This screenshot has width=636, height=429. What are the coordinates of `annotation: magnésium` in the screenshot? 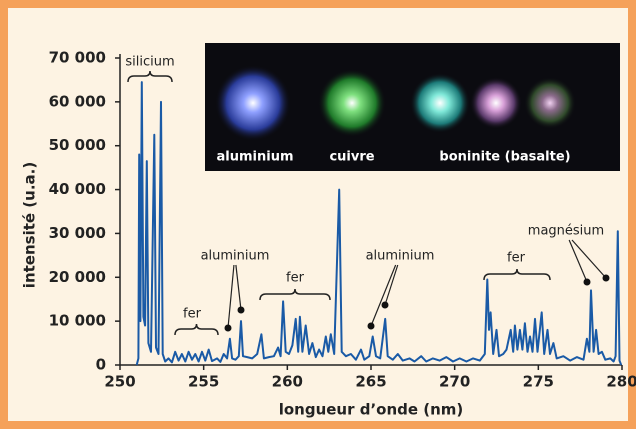 It's located at (566, 231).